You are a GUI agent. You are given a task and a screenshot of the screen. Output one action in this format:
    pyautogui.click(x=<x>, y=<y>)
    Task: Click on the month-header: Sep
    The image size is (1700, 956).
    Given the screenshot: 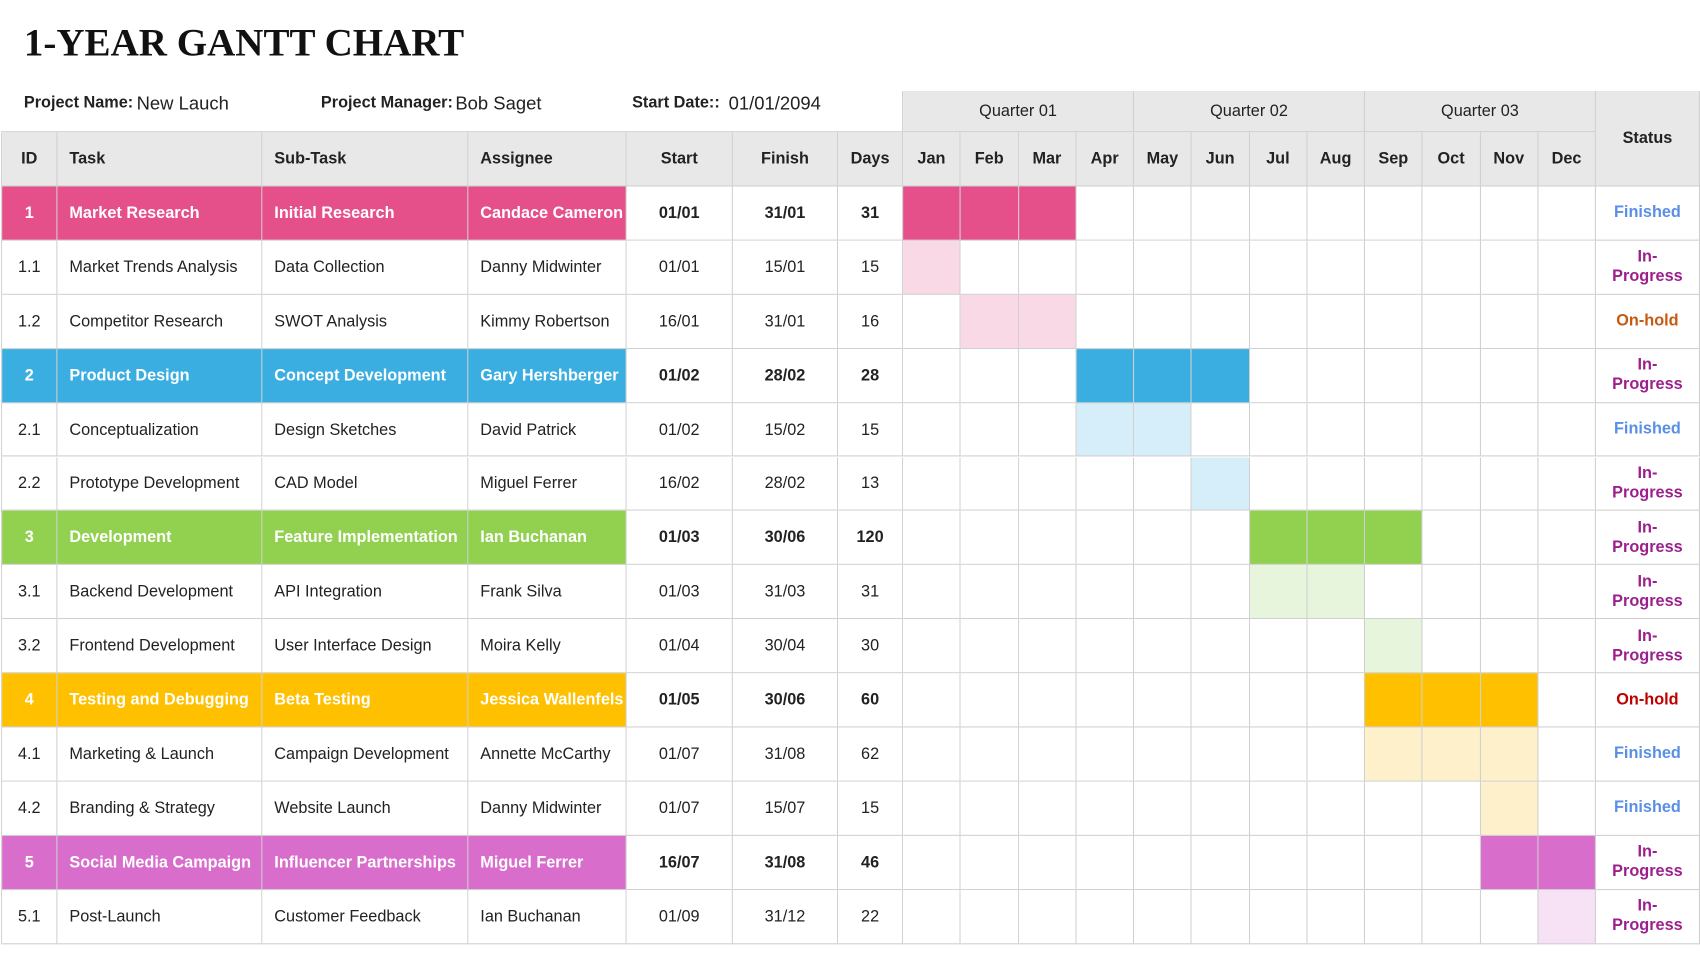 What is the action you would take?
    pyautogui.click(x=1394, y=159)
    